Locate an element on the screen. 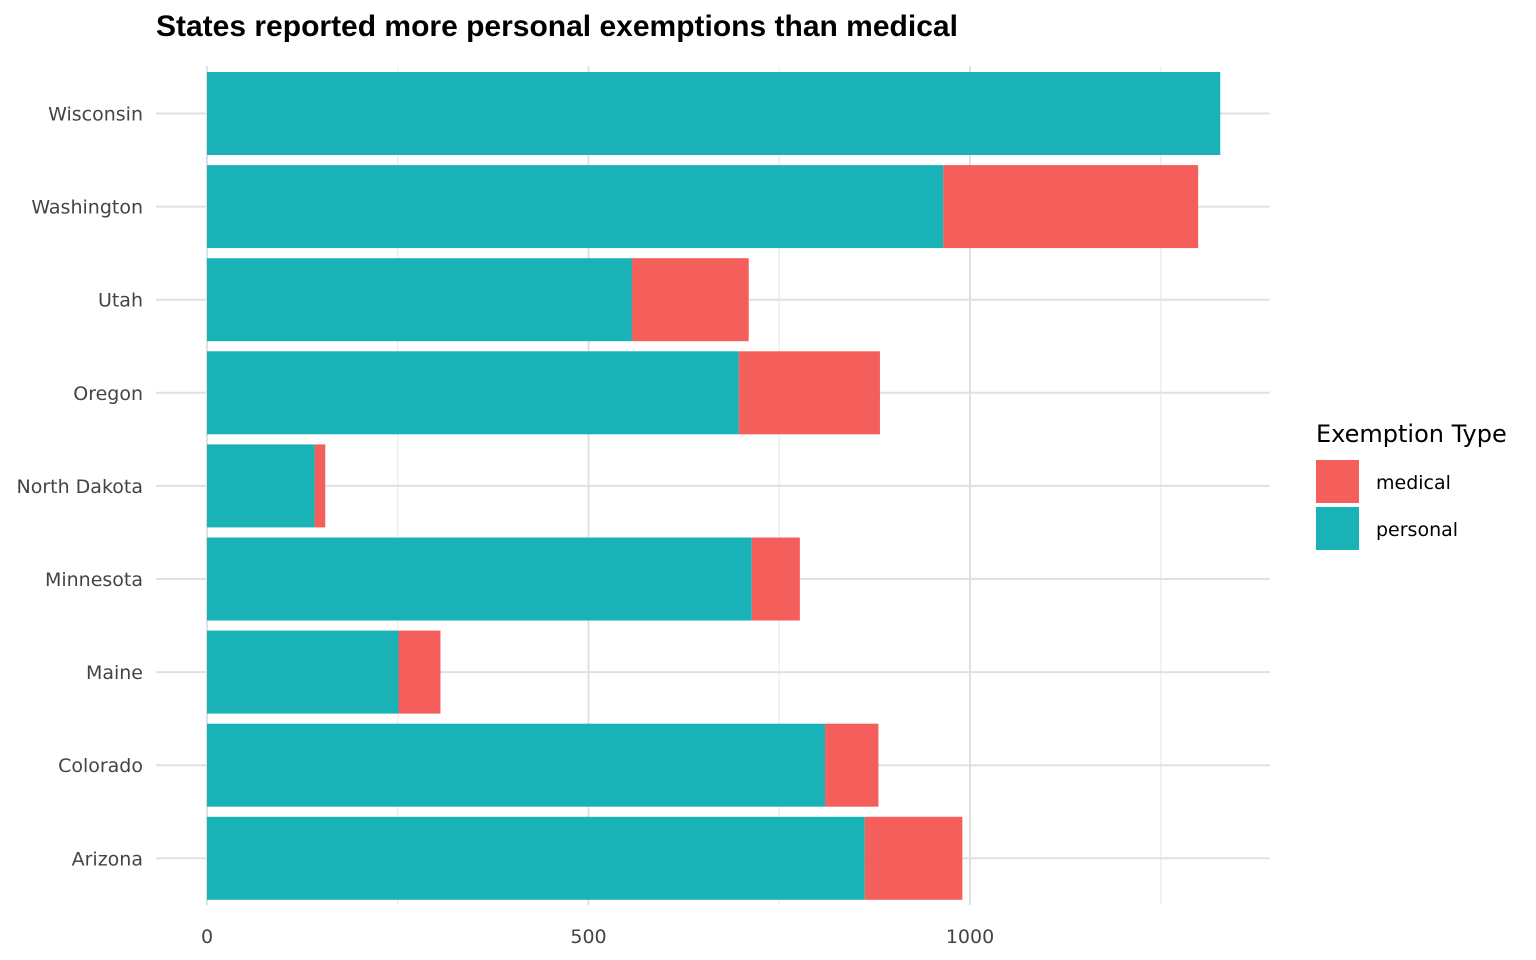  bar-medical-colorado is located at coordinates (852, 765).